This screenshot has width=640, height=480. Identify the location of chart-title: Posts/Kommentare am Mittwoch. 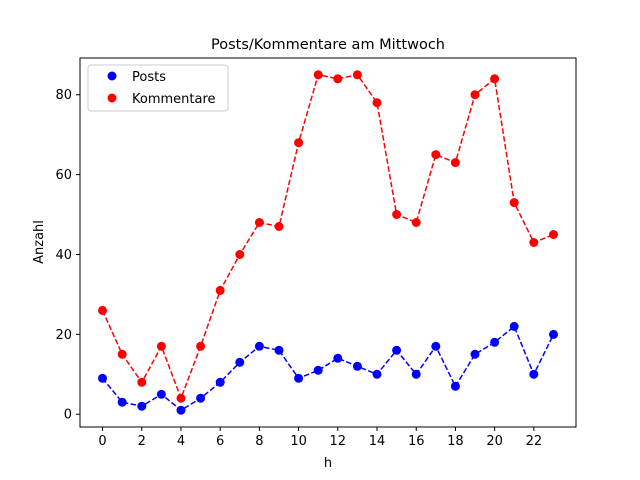
(328, 45).